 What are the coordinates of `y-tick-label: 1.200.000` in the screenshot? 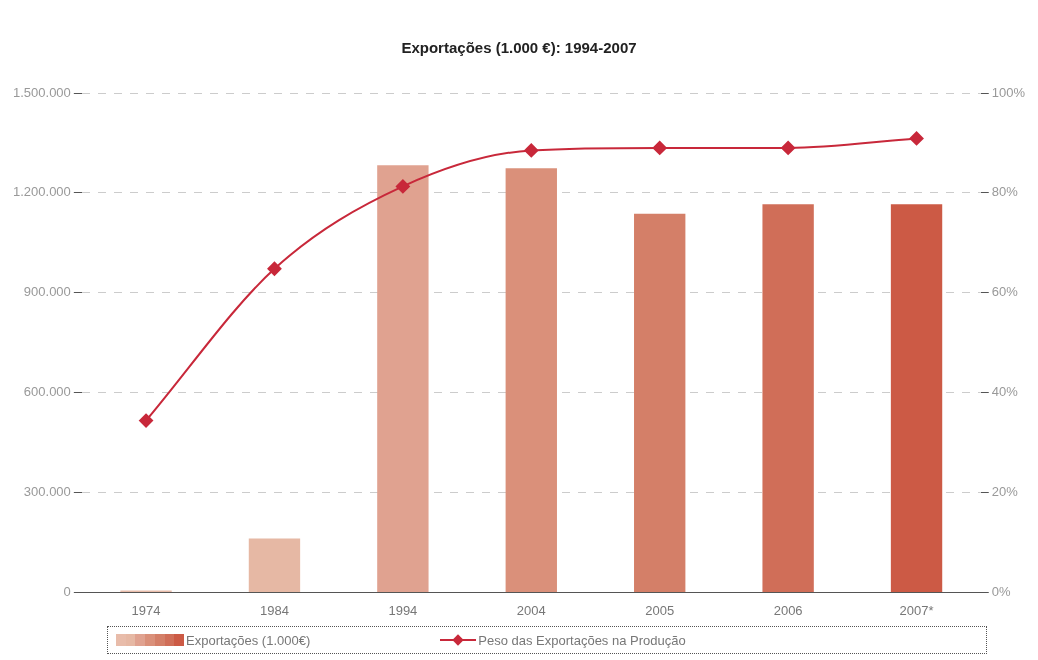 It's located at (41, 192).